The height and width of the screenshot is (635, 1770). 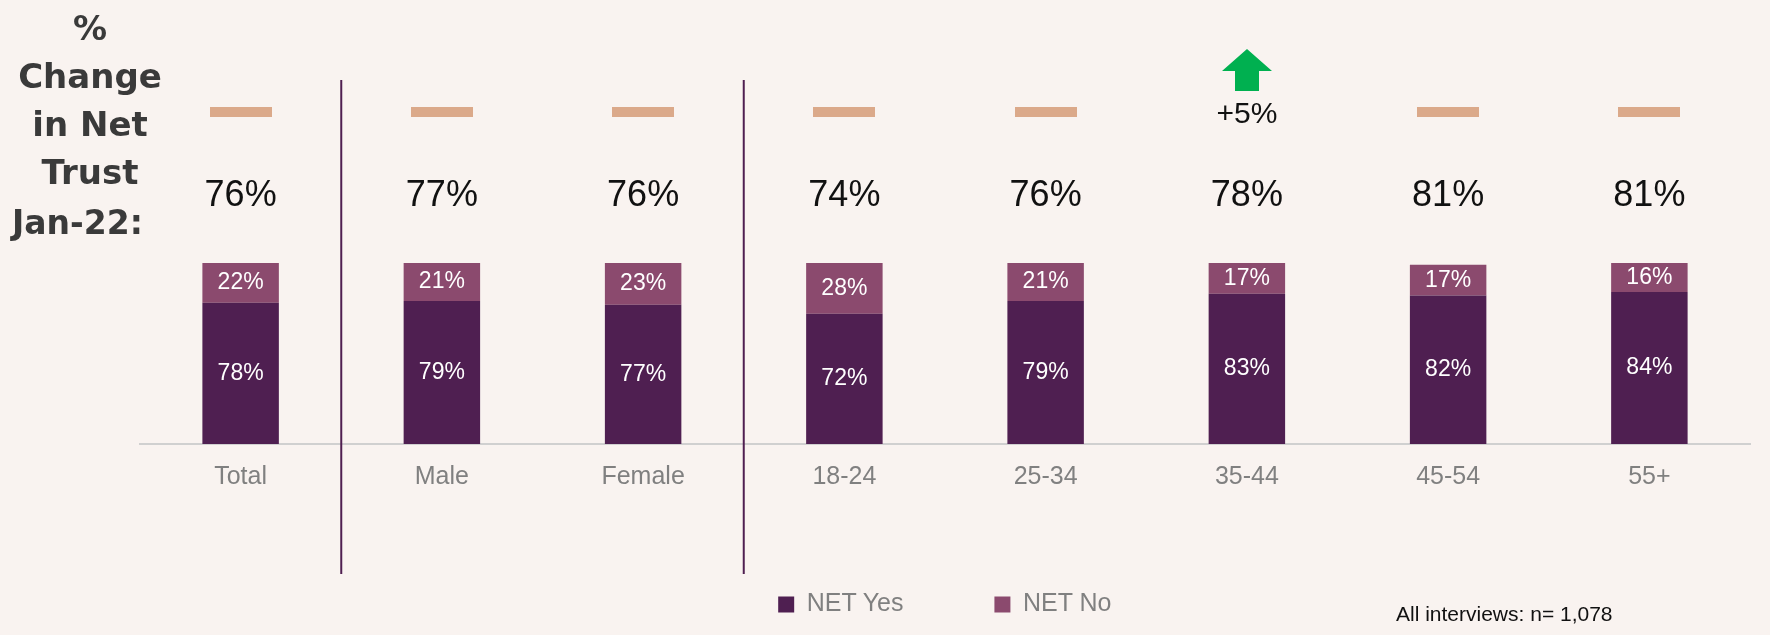 What do you see at coordinates (441, 474) in the screenshot?
I see `x-tick-label: Male` at bounding box center [441, 474].